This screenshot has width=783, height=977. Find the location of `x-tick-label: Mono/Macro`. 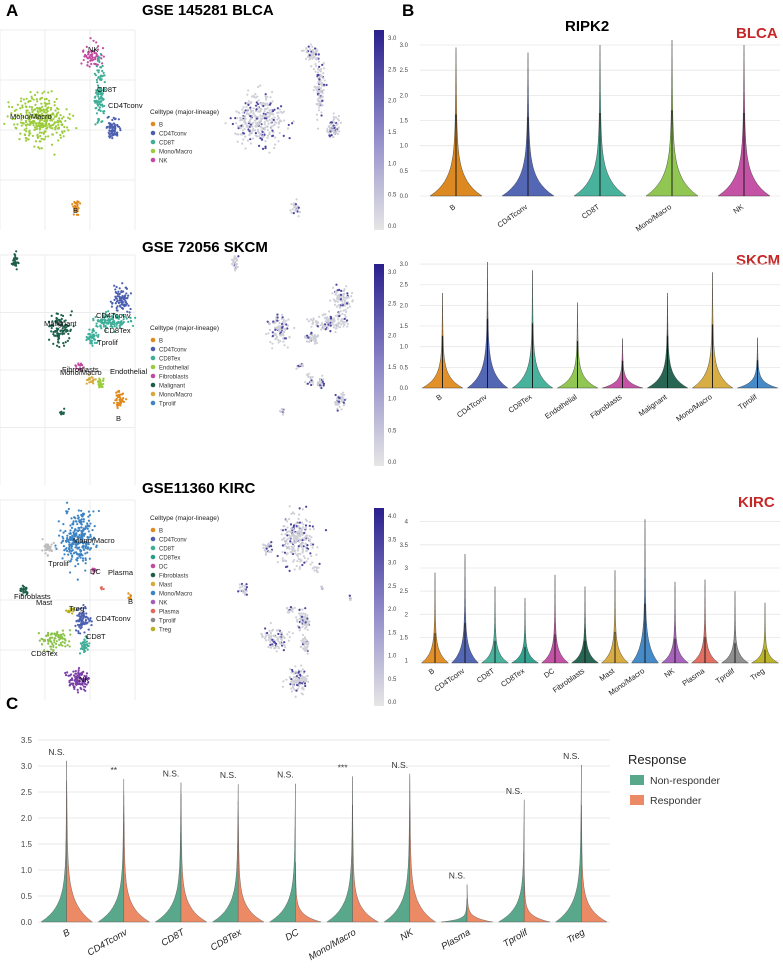

x-tick-label: Mono/Macro is located at coordinates (332, 945).